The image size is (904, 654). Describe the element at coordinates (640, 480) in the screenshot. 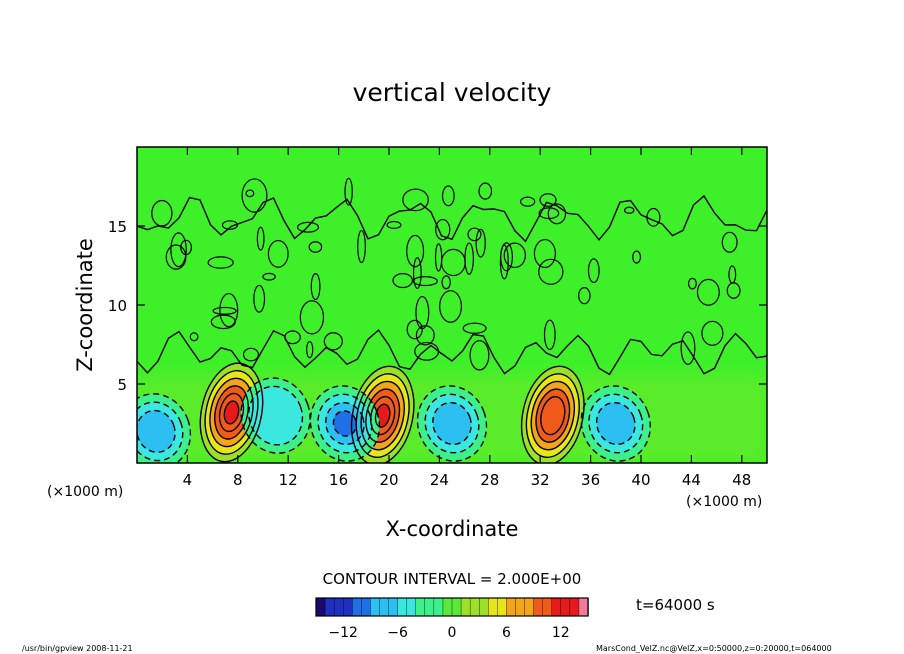

I see `x-tick-label: 40` at that location.